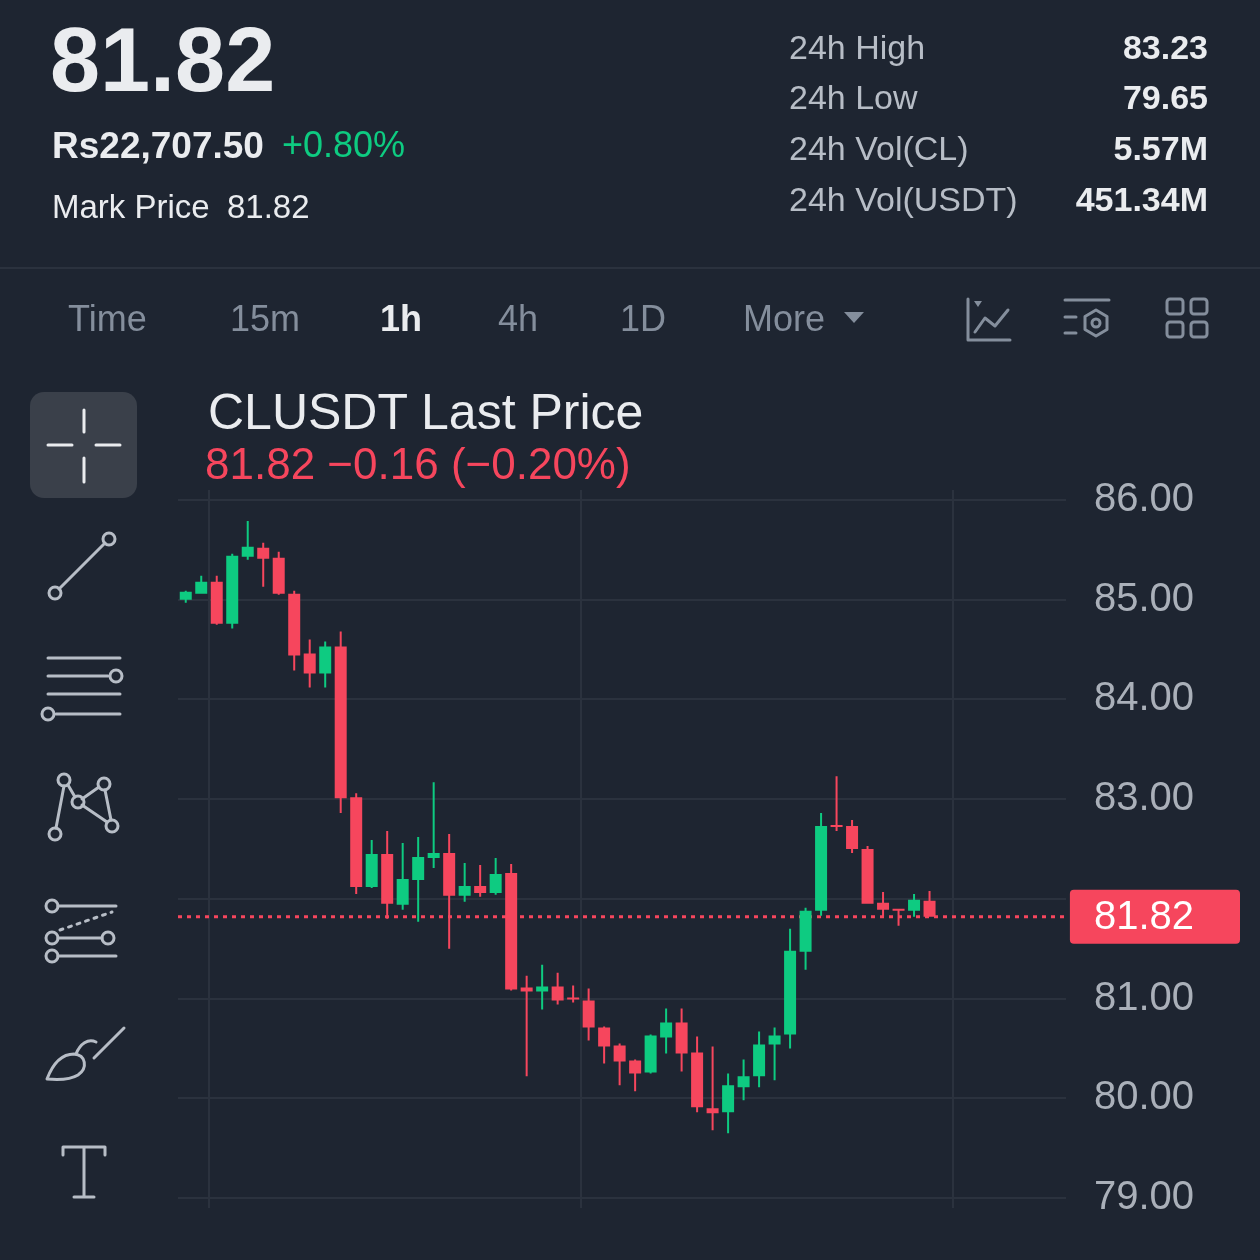  What do you see at coordinates (418, 464) in the screenshot?
I see `chart-subtitle: 81.82 −0.16 (−0.20%)` at bounding box center [418, 464].